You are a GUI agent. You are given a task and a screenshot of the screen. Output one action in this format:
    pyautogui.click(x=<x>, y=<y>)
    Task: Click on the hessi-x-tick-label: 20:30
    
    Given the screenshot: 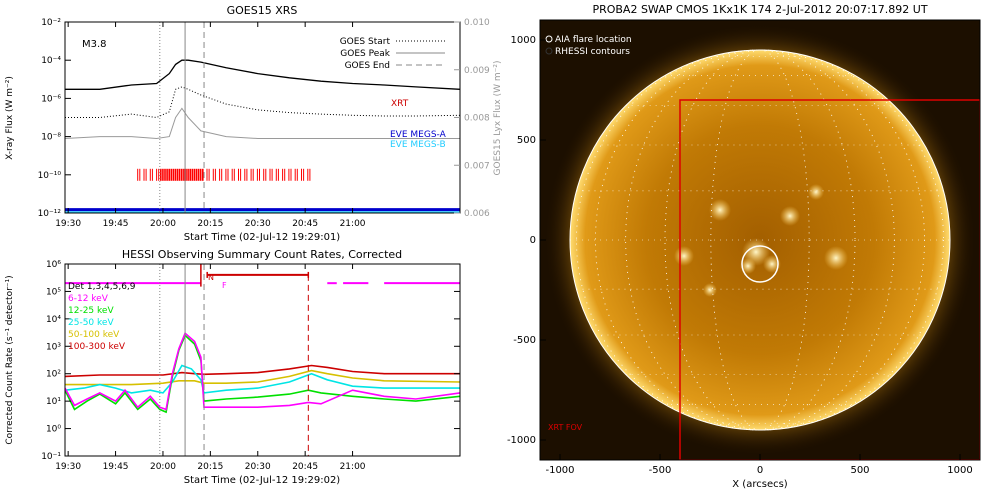 What is the action you would take?
    pyautogui.click(x=258, y=467)
    